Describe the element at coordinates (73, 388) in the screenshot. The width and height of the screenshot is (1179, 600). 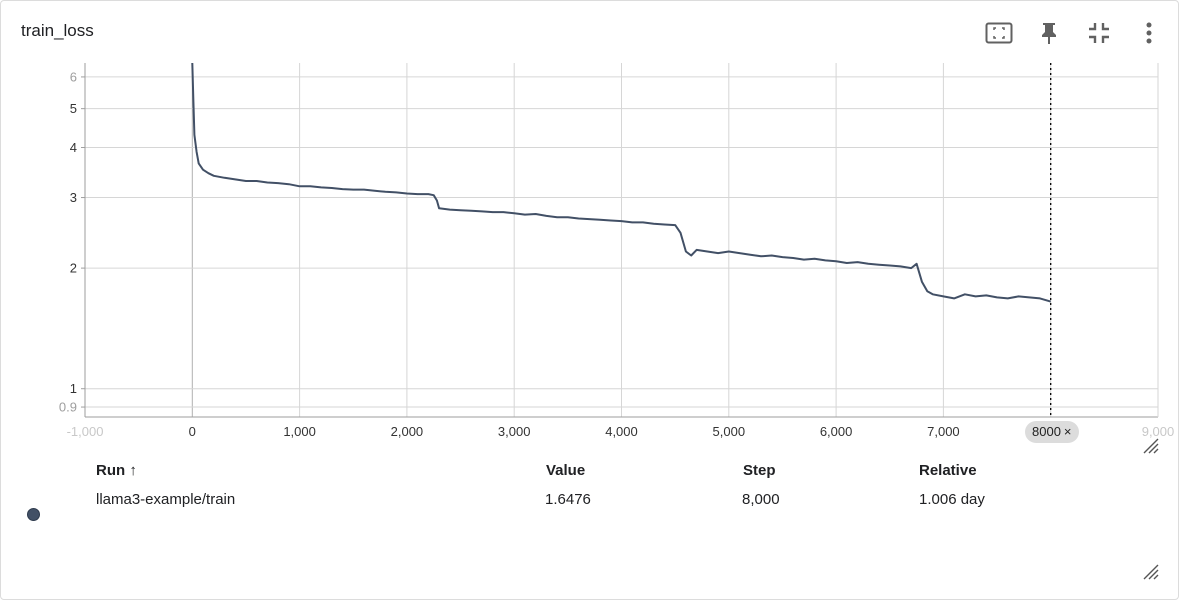
I see `y-tick-label: 1` at that location.